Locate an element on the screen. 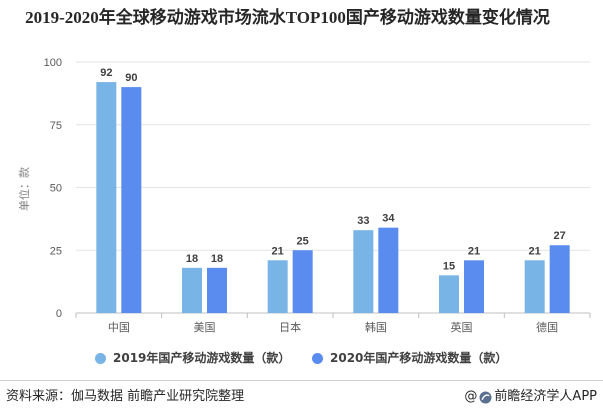 Image resolution: width=603 pixels, height=415 pixels. y-tick-label: 75 is located at coordinates (56, 126).